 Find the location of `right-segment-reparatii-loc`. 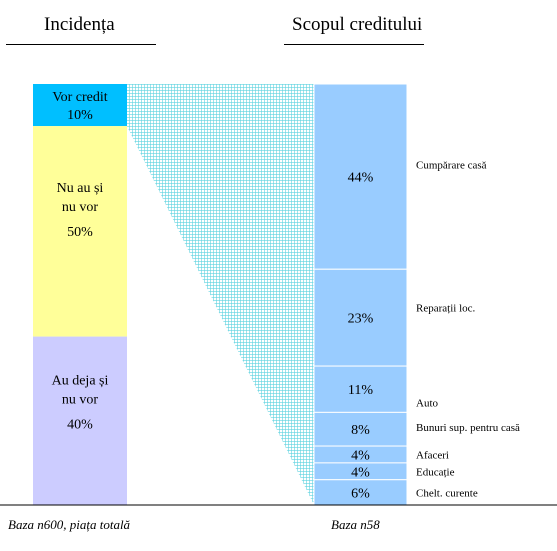

right-segment-reparatii-loc is located at coordinates (360, 317).